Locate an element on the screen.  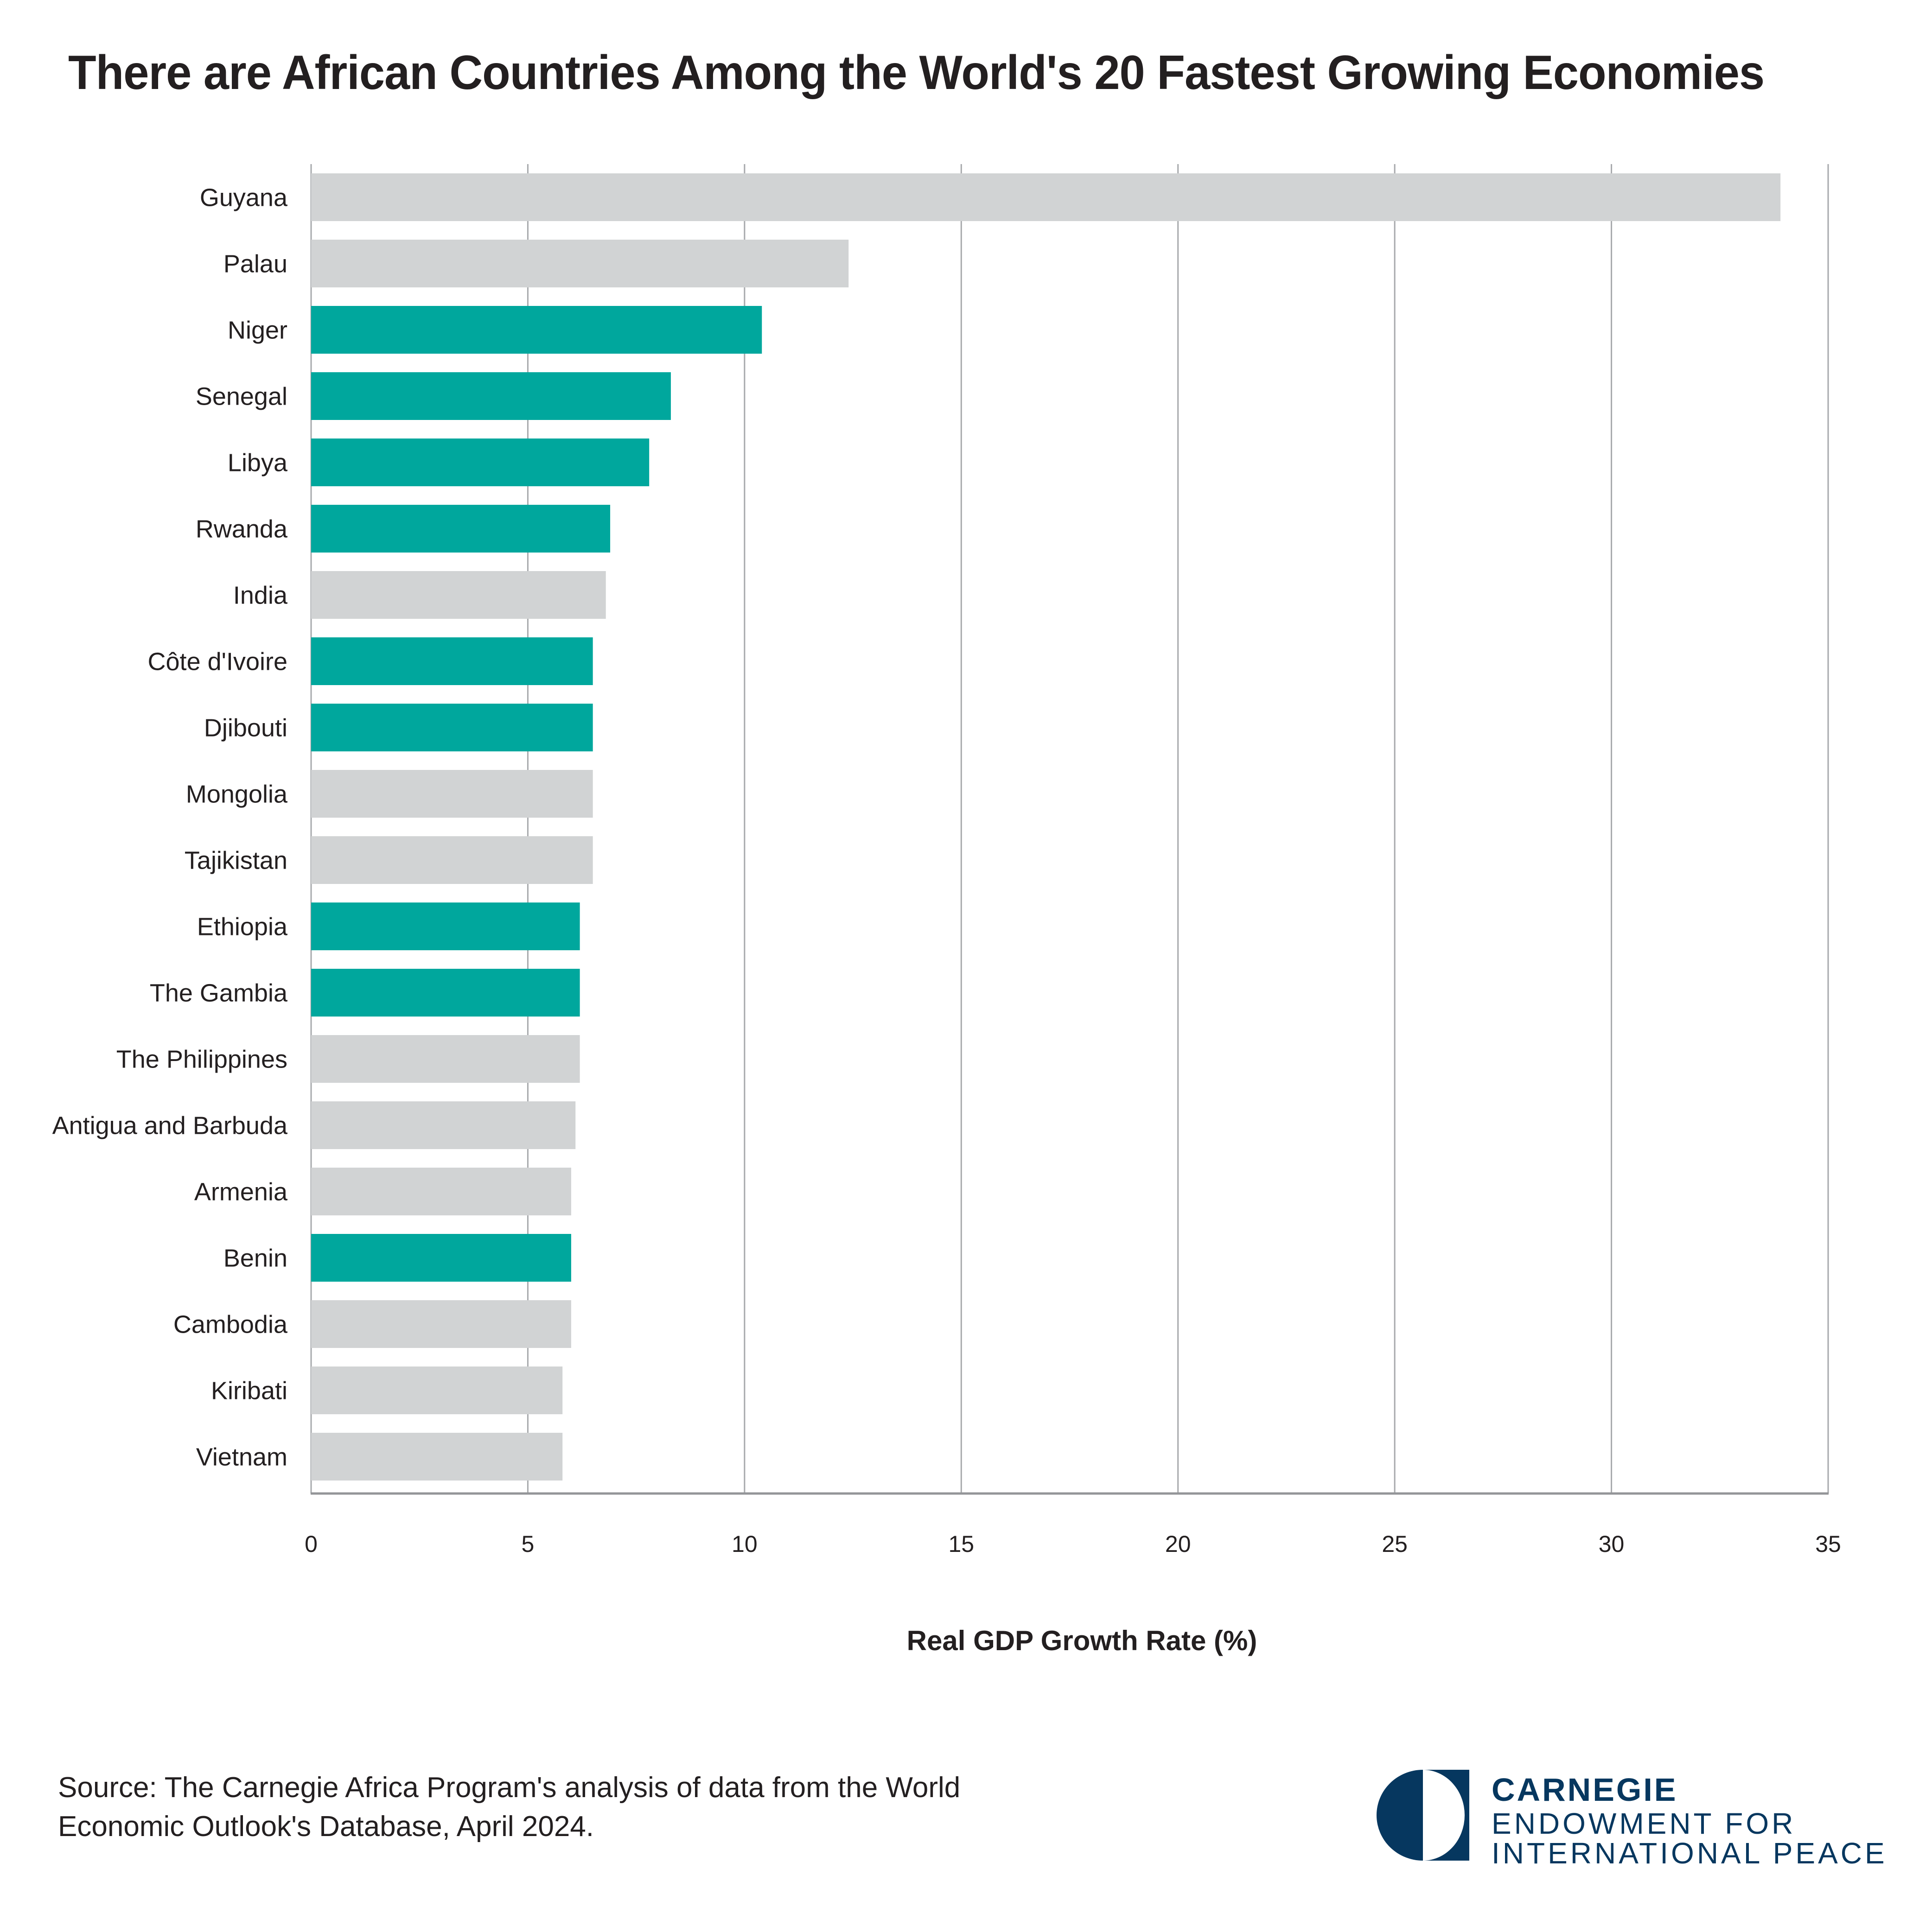
bar-c-te-d-ivoire is located at coordinates (452, 661).